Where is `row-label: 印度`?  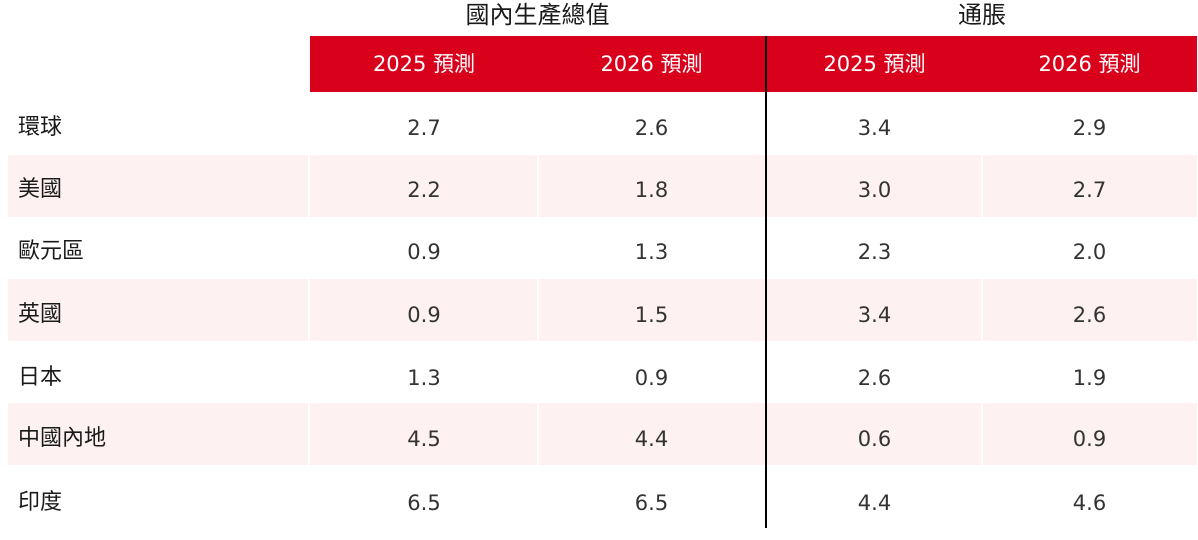
row-label: 印度 is located at coordinates (40, 502).